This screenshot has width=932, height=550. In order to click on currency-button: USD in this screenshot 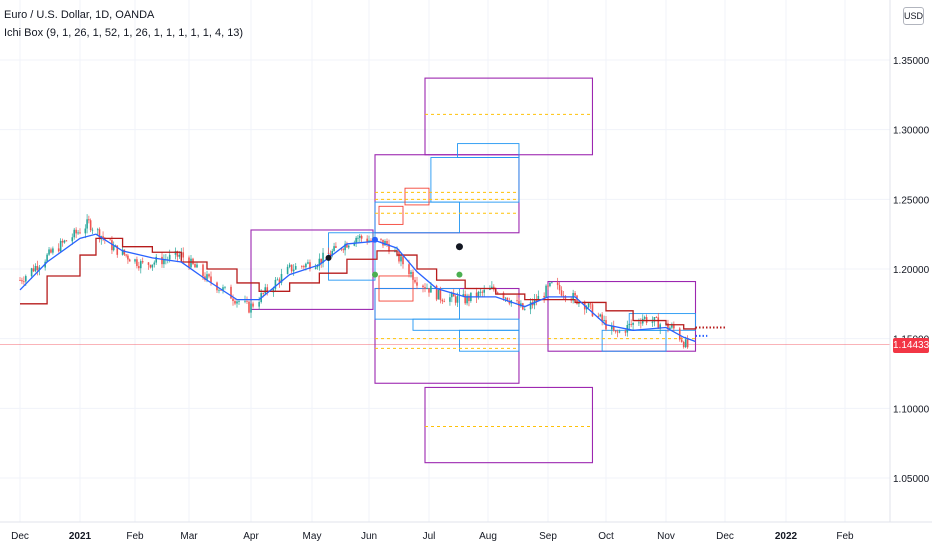, I will do `click(913, 16)`.